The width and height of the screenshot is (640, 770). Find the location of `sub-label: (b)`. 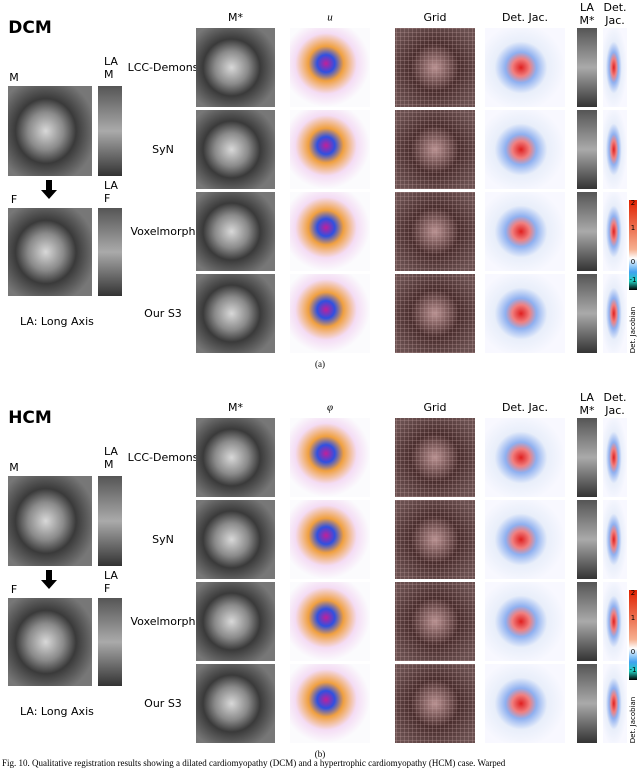

sub-label: (b) is located at coordinates (320, 754).